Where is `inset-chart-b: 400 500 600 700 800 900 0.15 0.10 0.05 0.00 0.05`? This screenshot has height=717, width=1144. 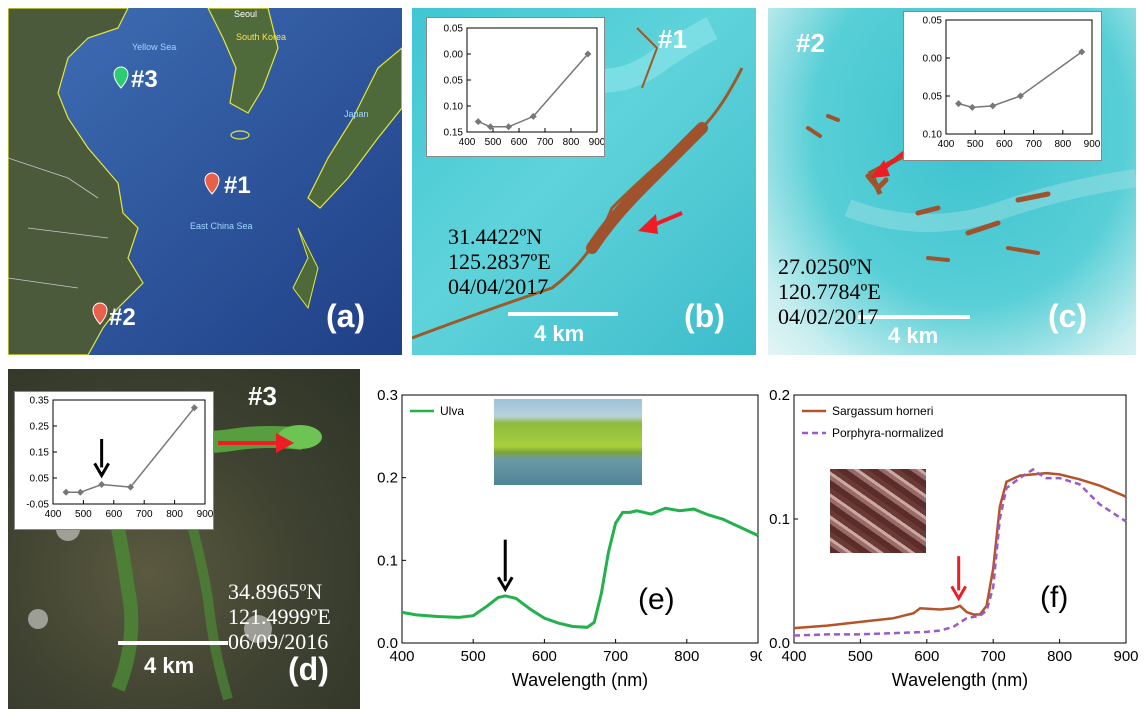 inset-chart-b: 400 500 600 700 800 900 0.15 0.10 0.05 0.00 0.05 is located at coordinates (516, 87).